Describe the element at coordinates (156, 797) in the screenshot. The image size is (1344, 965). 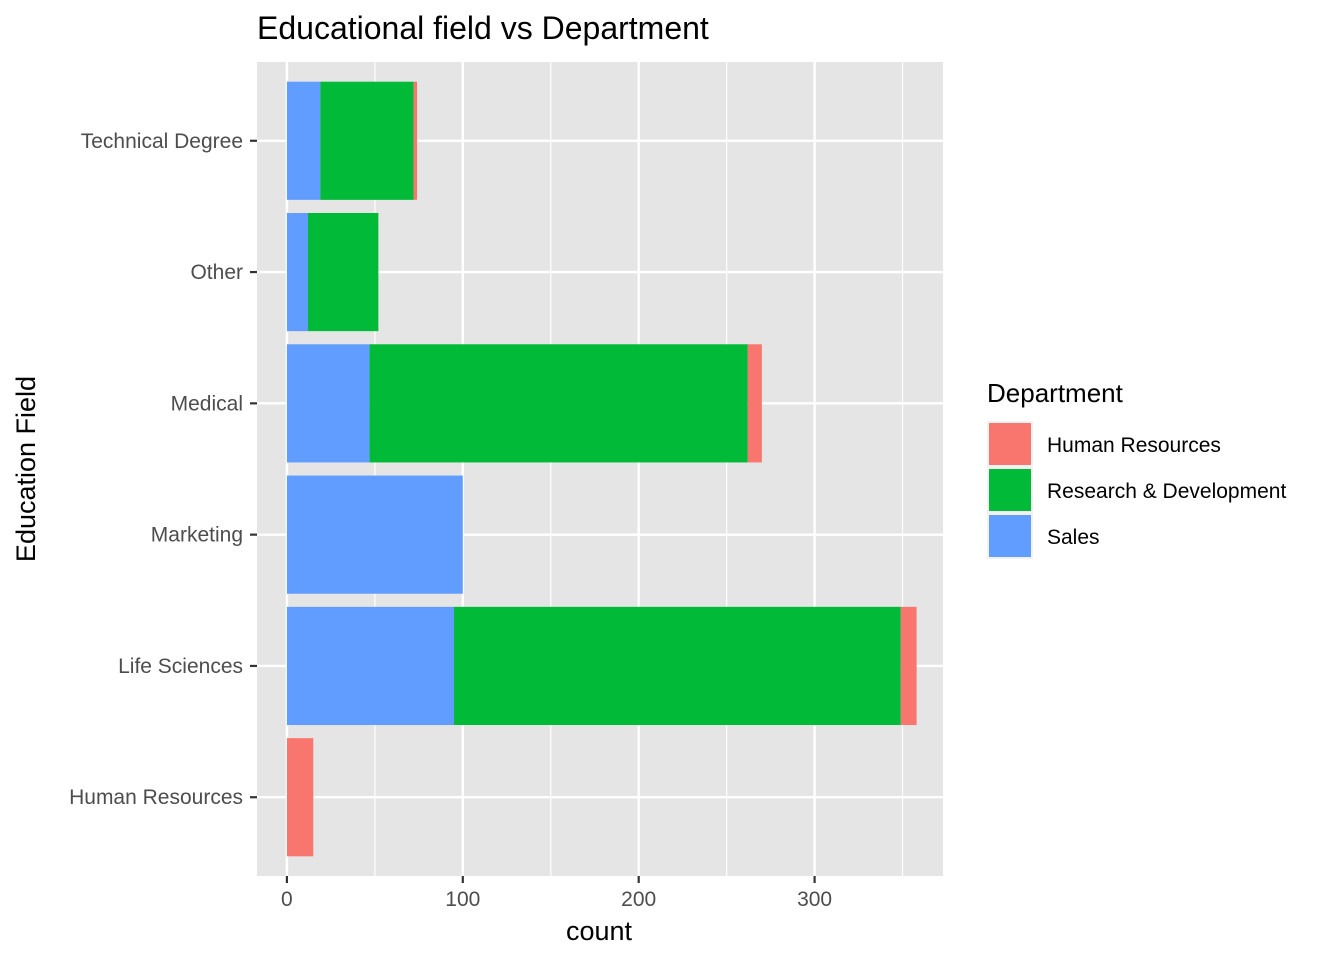
I see `y-tick-label: Human Resources` at that location.